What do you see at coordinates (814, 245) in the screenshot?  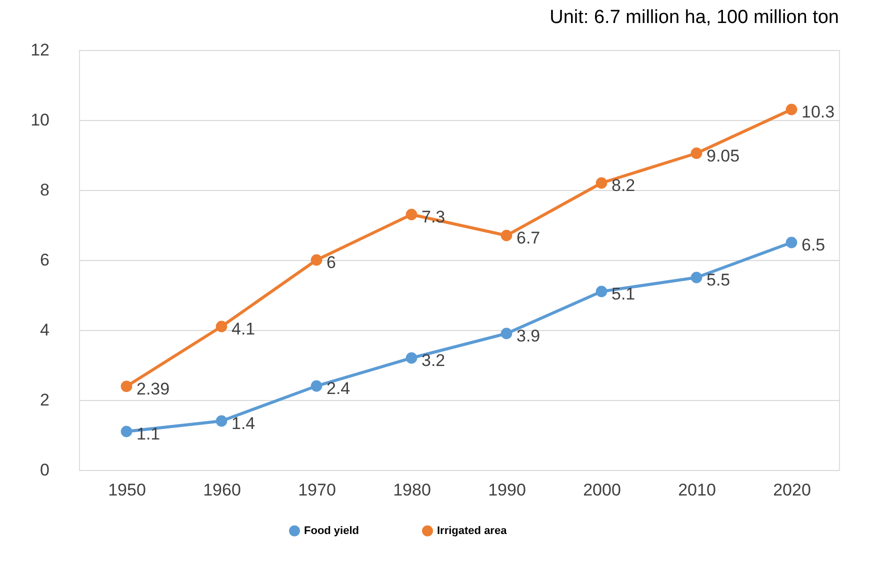 I see `data-label: 6.5` at bounding box center [814, 245].